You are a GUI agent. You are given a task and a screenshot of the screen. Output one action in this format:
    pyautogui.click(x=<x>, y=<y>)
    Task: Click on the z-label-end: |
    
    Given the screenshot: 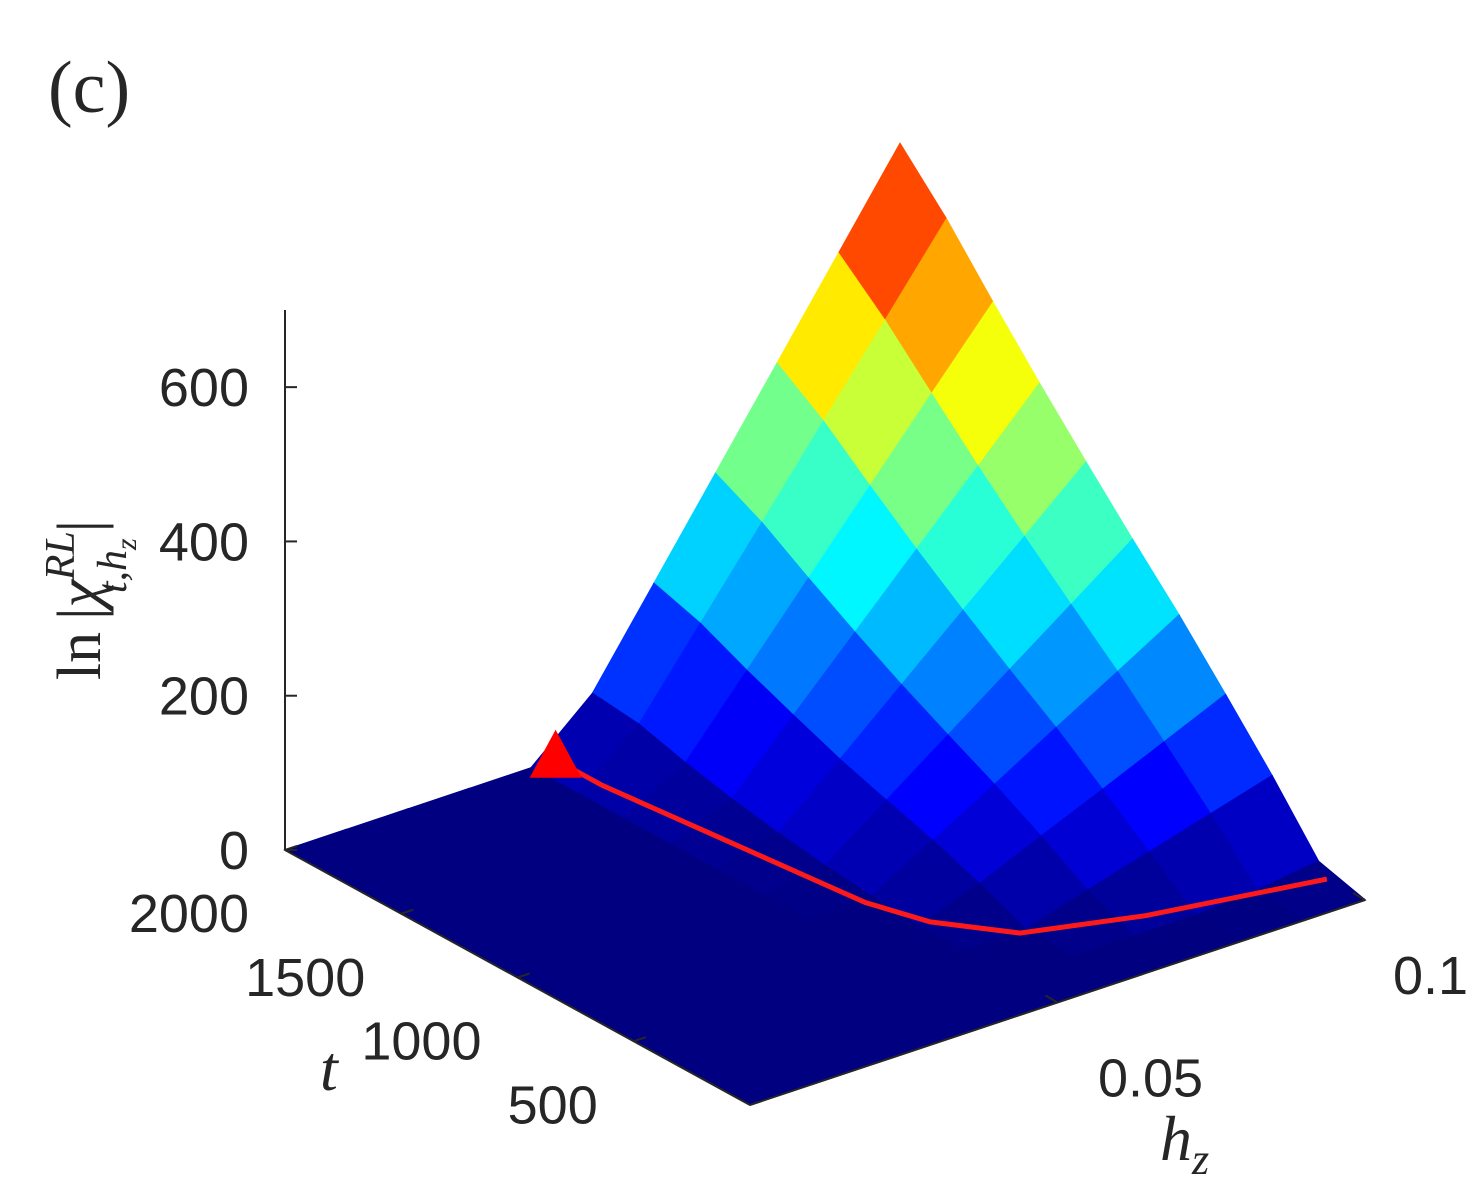 What is the action you would take?
    pyautogui.click(x=80, y=526)
    